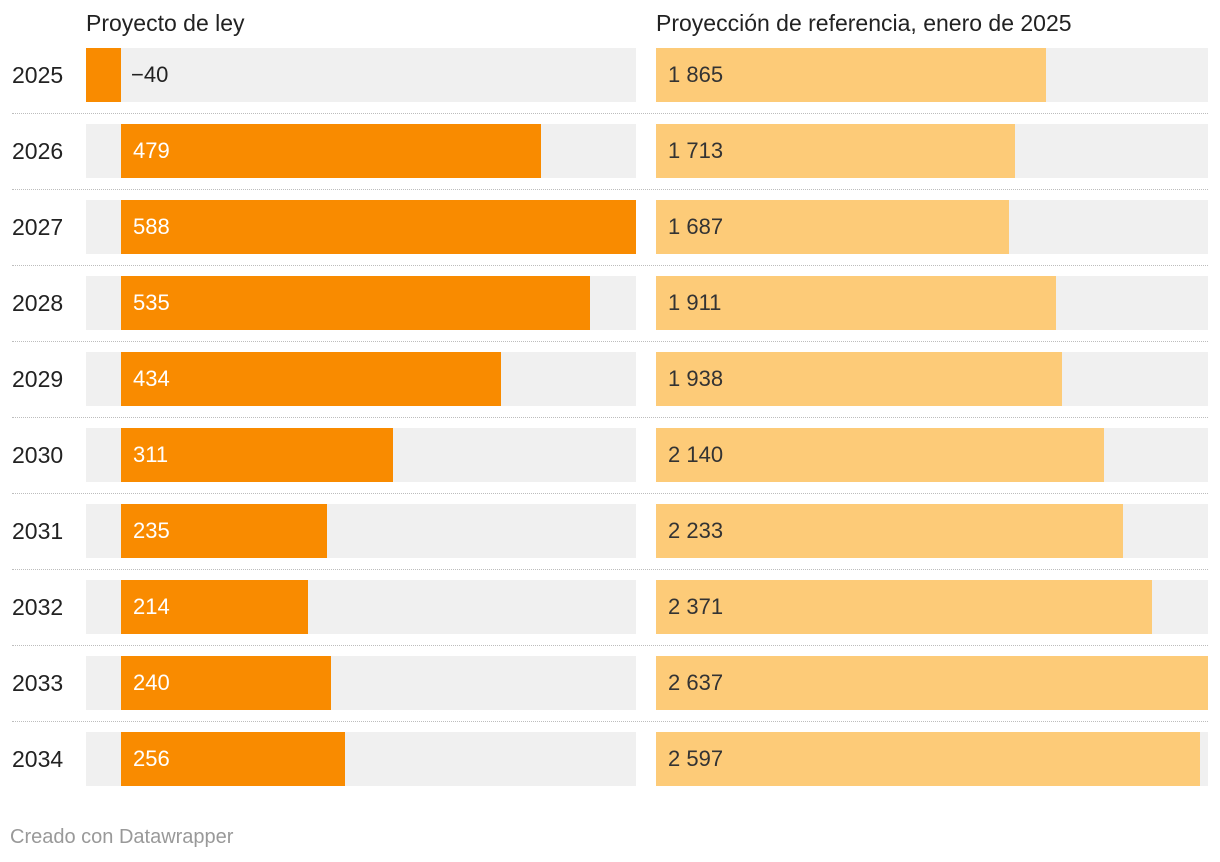  Describe the element at coordinates (122, 837) in the screenshot. I see `footer-credit: Creado con Datawrapper` at that location.